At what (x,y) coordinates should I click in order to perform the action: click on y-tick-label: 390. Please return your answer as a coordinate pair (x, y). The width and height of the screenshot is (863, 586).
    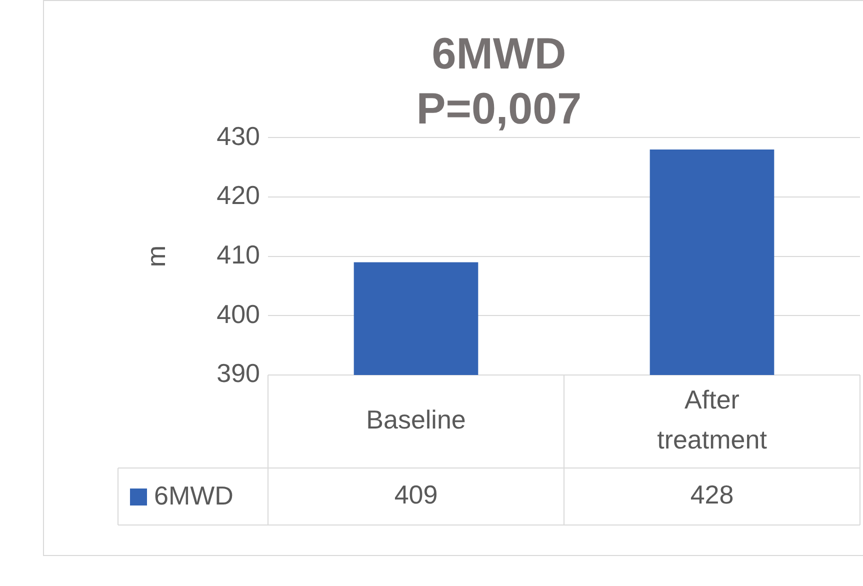
    Looking at the image, I should click on (238, 373).